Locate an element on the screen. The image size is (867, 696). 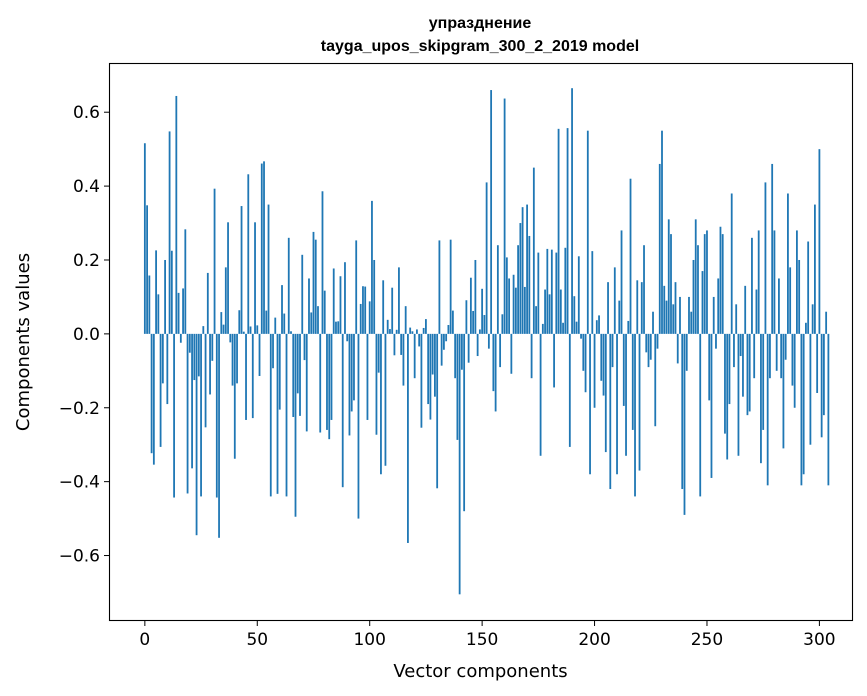
y-tick-label: 0.0 is located at coordinates (86, 335).